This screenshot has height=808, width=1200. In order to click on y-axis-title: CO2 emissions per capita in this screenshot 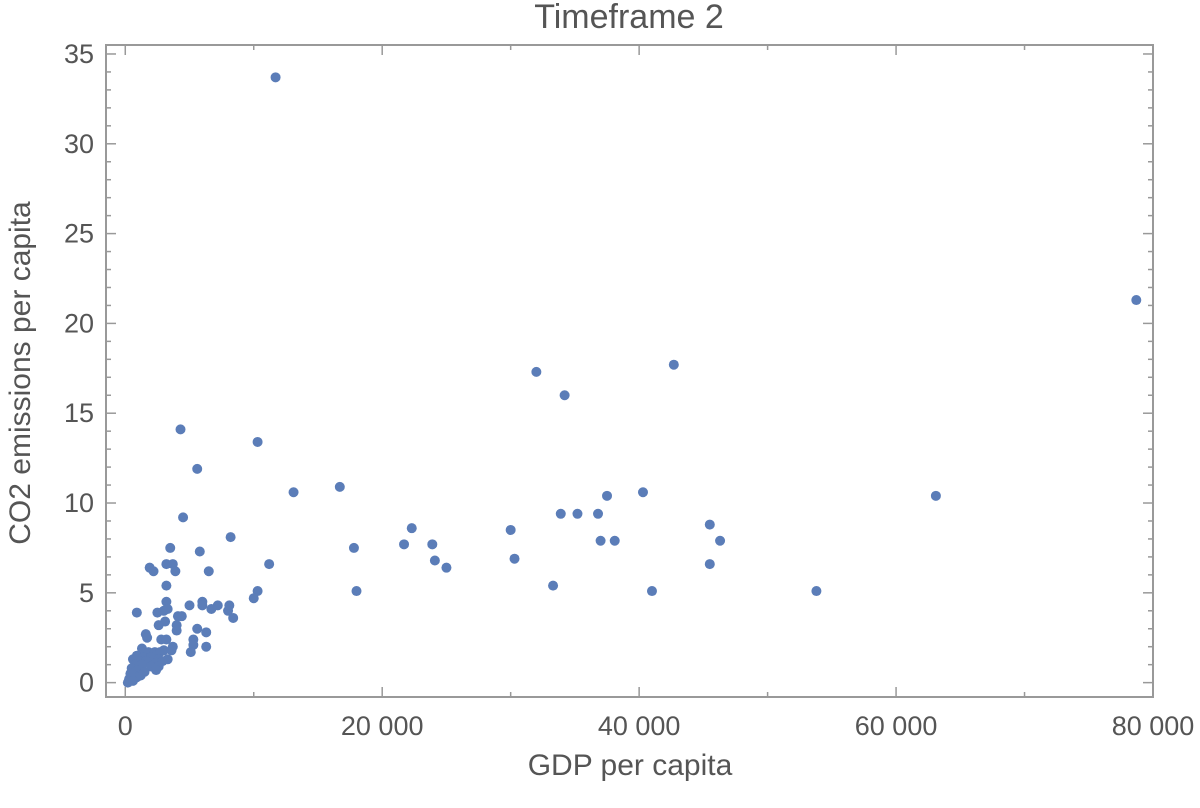, I will do `click(20, 373)`.